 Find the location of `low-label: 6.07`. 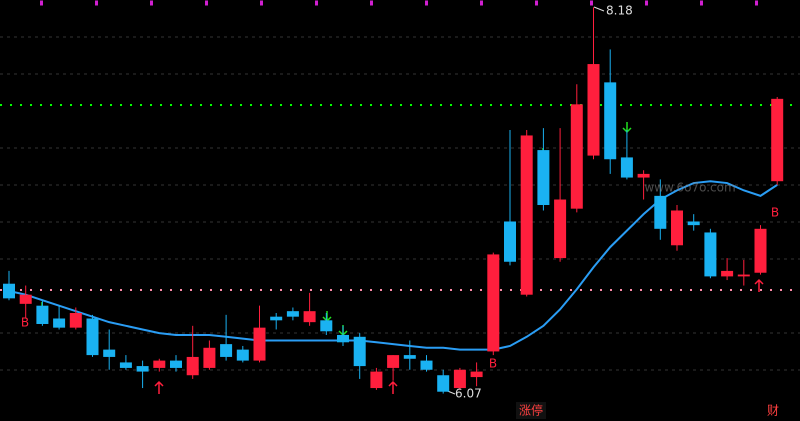

low-label: 6.07 is located at coordinates (468, 394).